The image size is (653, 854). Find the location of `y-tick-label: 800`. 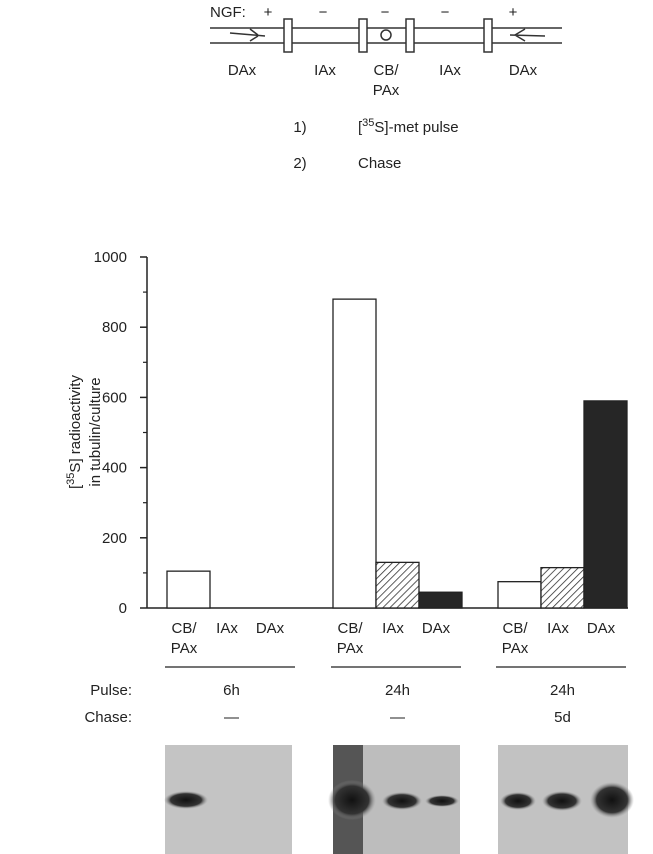

y-tick-label: 800 is located at coordinates (114, 327).